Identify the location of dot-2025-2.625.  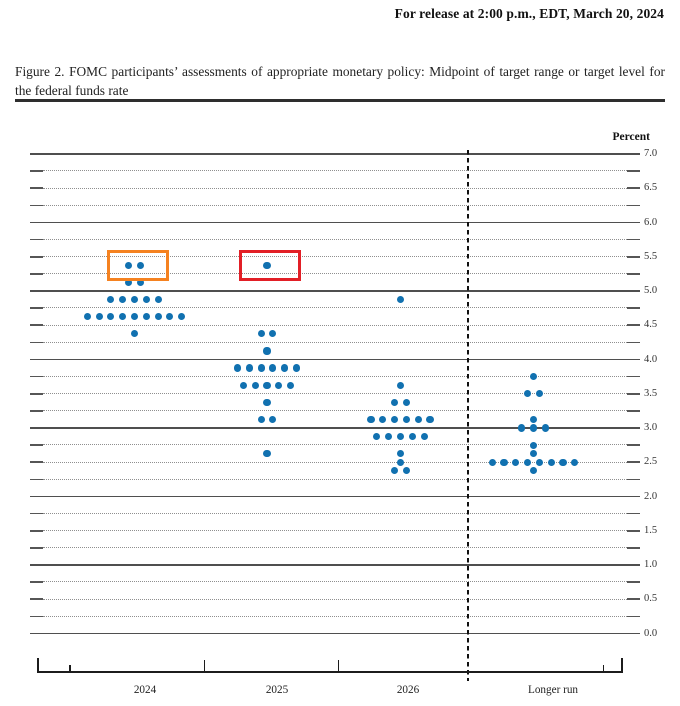
(267, 454).